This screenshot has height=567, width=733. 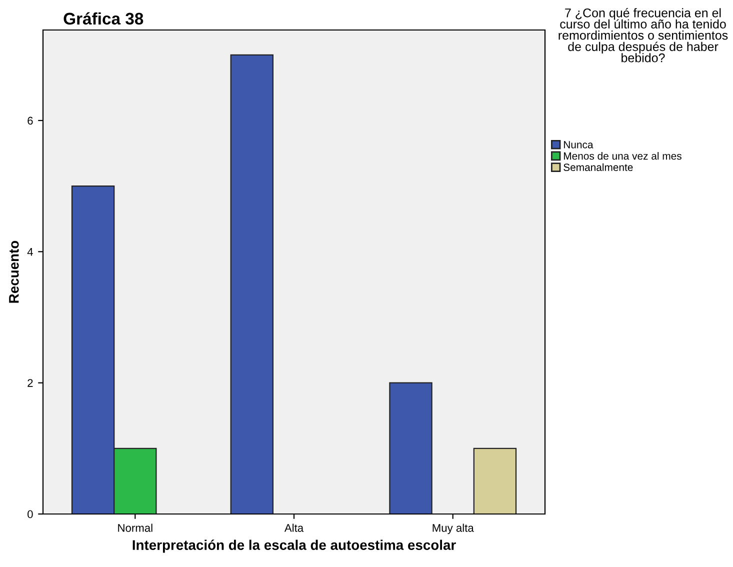 I want to click on x-tick-label: Normal, so click(x=135, y=528).